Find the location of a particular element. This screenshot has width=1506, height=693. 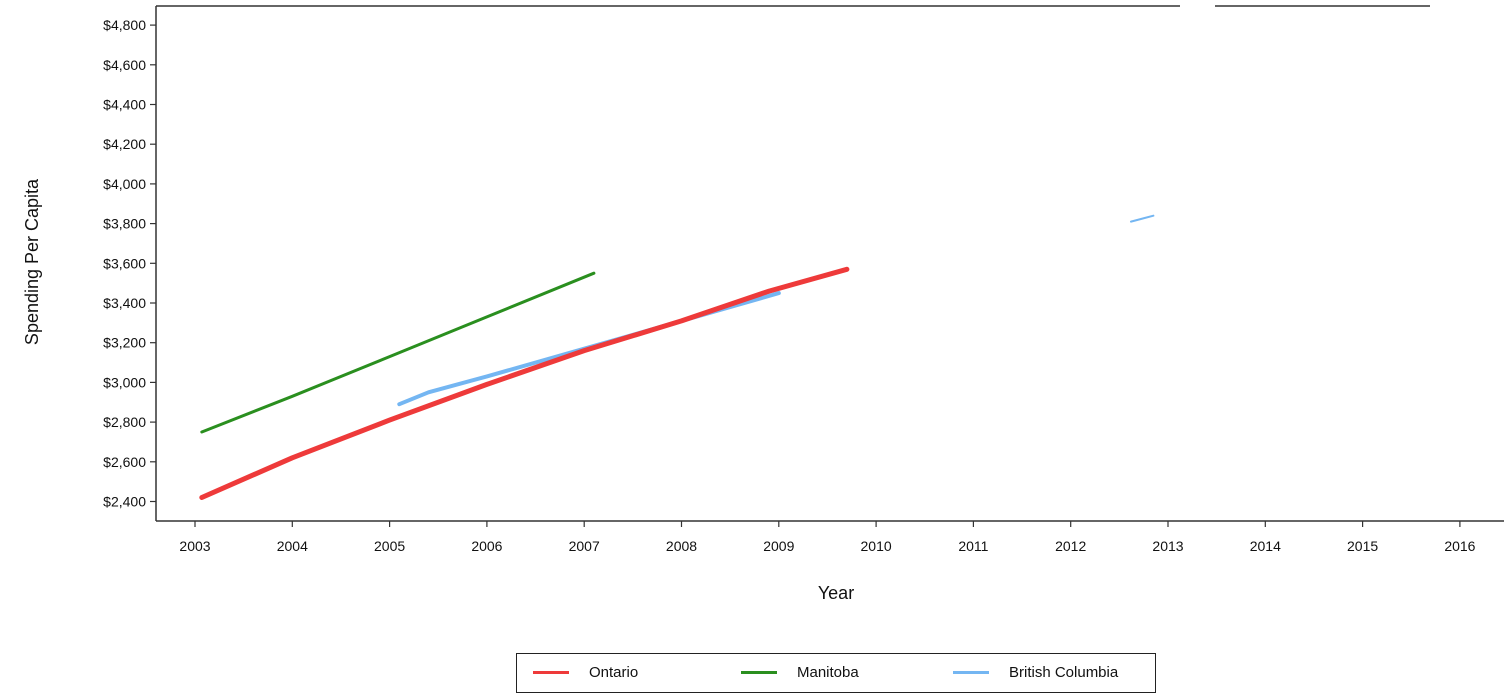

x-tick-label: 2004 is located at coordinates (292, 546).